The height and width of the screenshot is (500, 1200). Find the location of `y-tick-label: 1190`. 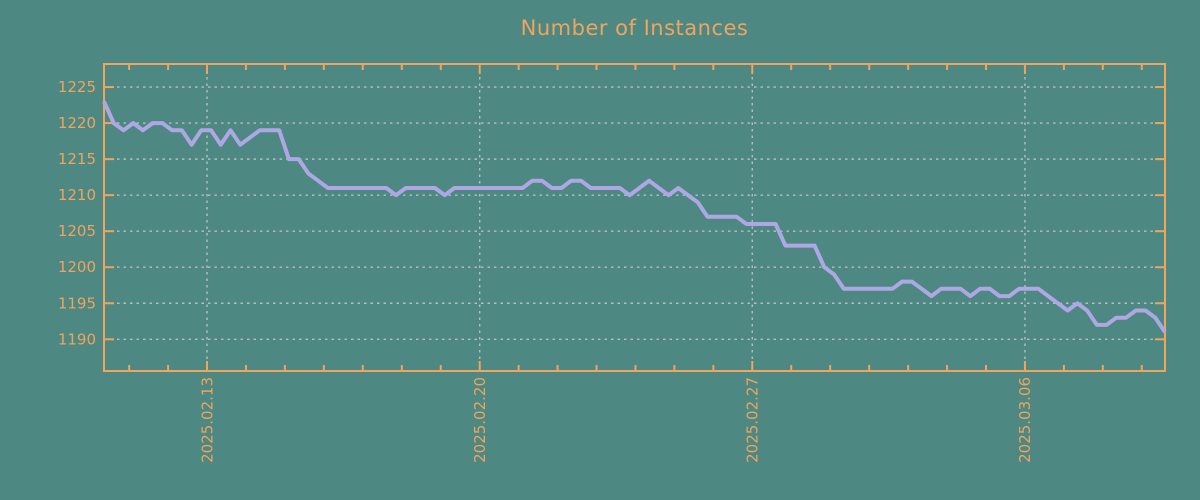

y-tick-label: 1190 is located at coordinates (77, 339).